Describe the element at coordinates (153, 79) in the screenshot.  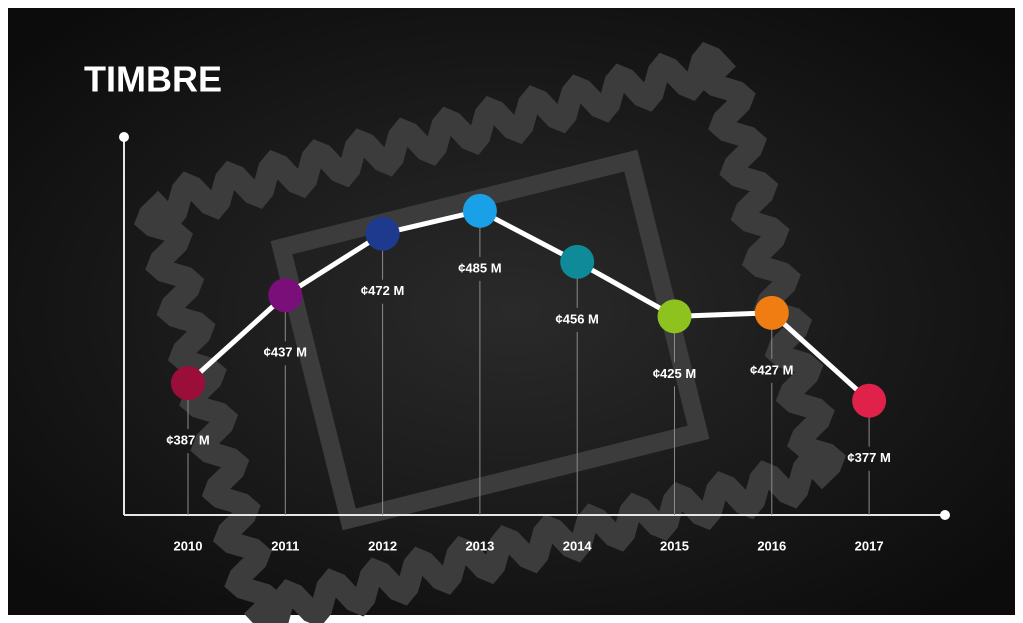
I see `chart-title: TIMBRE` at that location.